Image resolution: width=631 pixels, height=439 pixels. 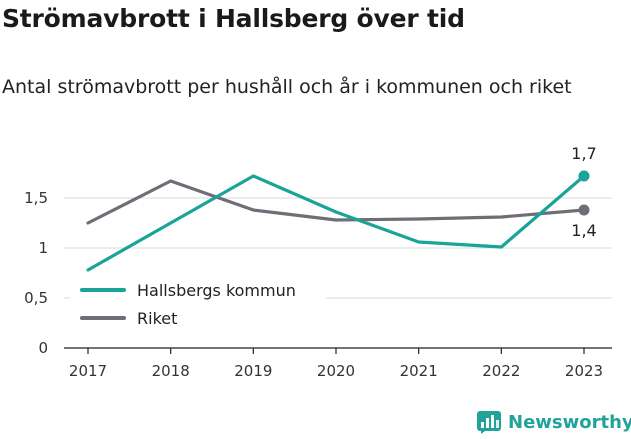 I want to click on x-tick-label: 2023, so click(x=584, y=371).